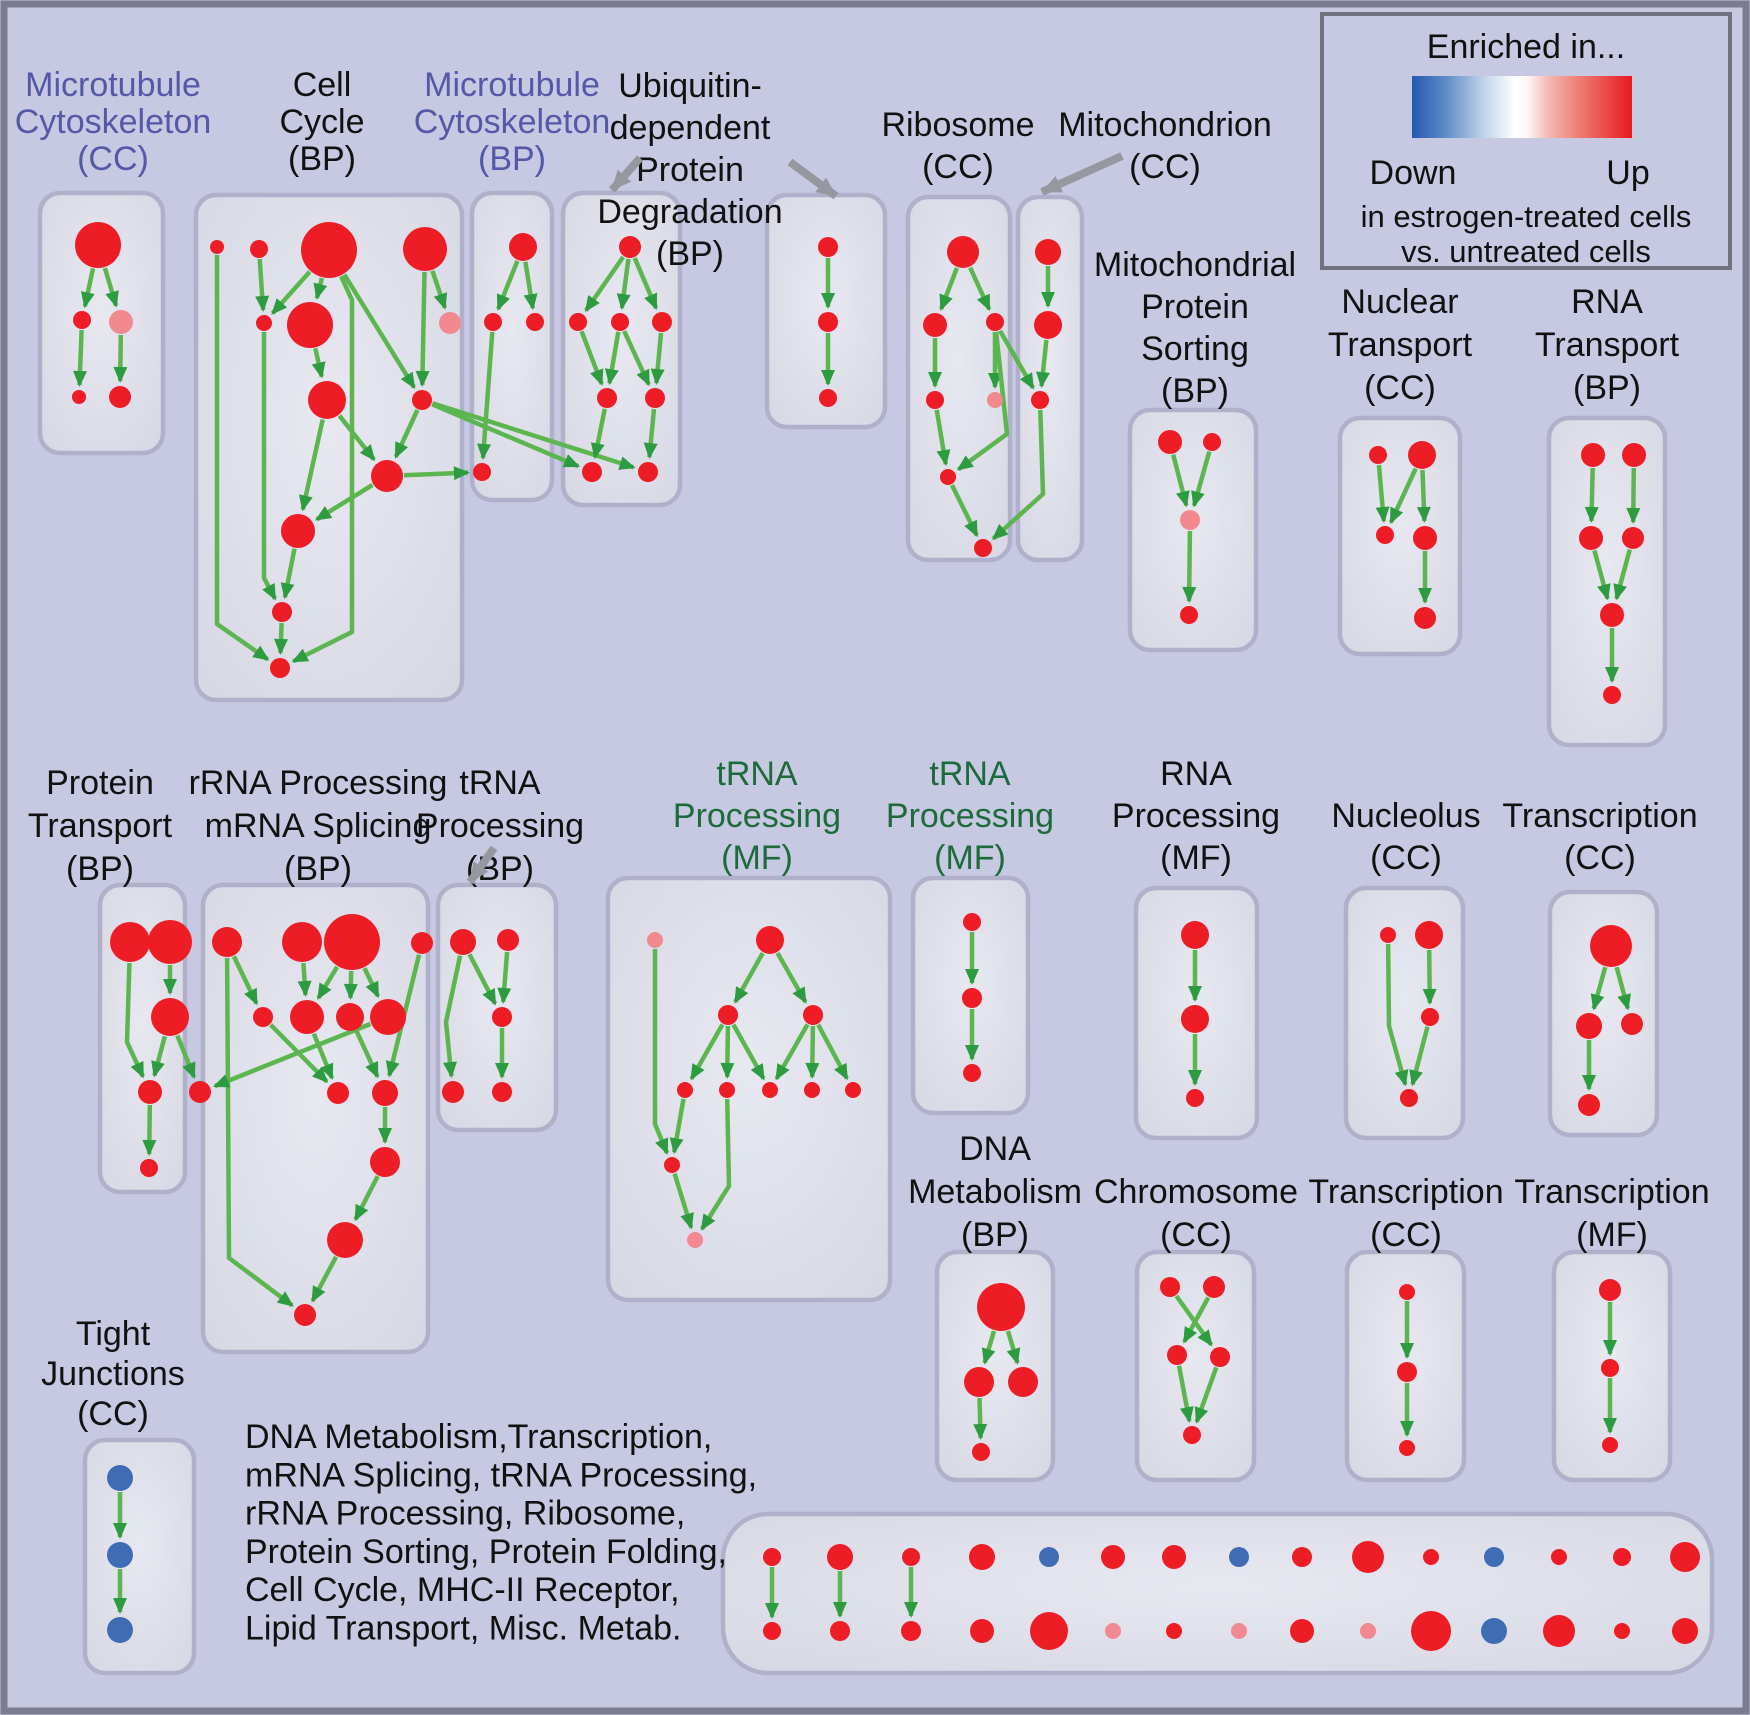  Describe the element at coordinates (113, 85) in the screenshot. I see `label-mc-cc-line-1: Microtubule` at that location.